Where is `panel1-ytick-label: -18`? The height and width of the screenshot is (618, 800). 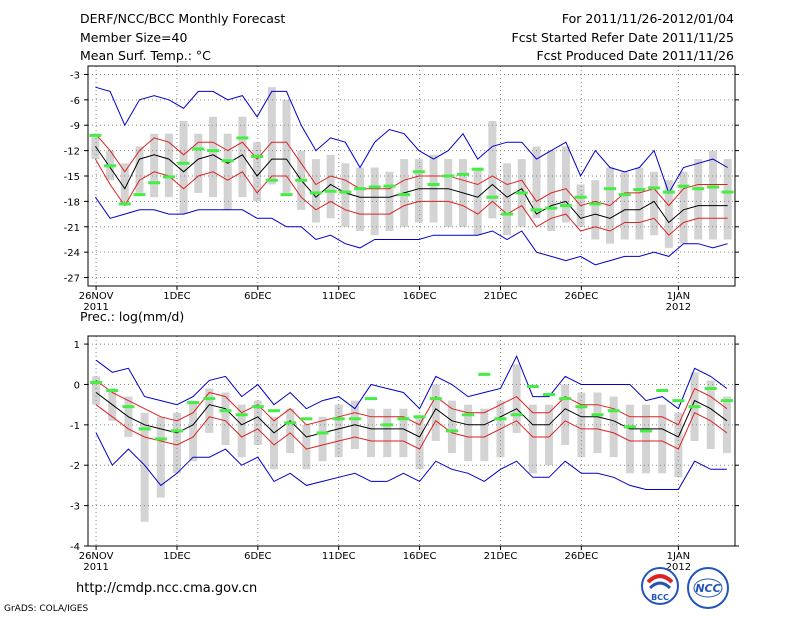 panel1-ytick-label: -18 is located at coordinates (72, 202).